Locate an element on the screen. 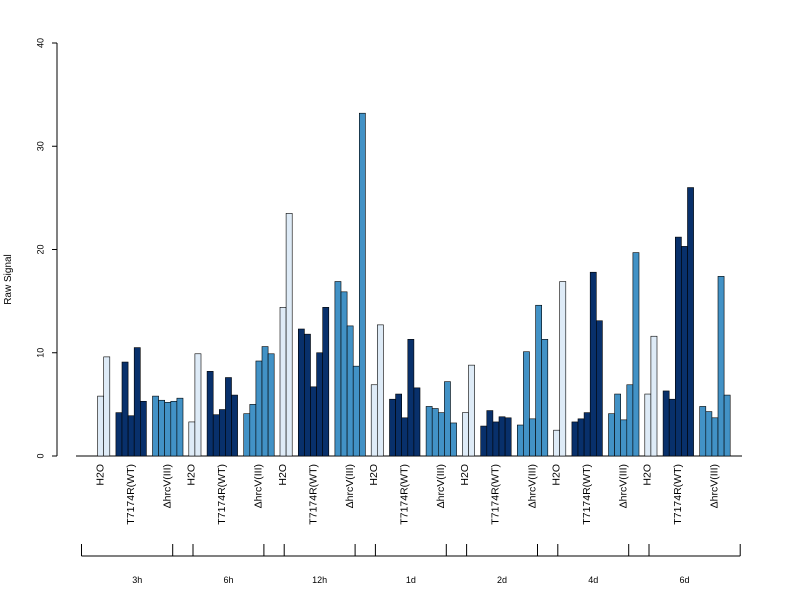 The height and width of the screenshot is (600, 800). time-label: 6h is located at coordinates (228, 580).